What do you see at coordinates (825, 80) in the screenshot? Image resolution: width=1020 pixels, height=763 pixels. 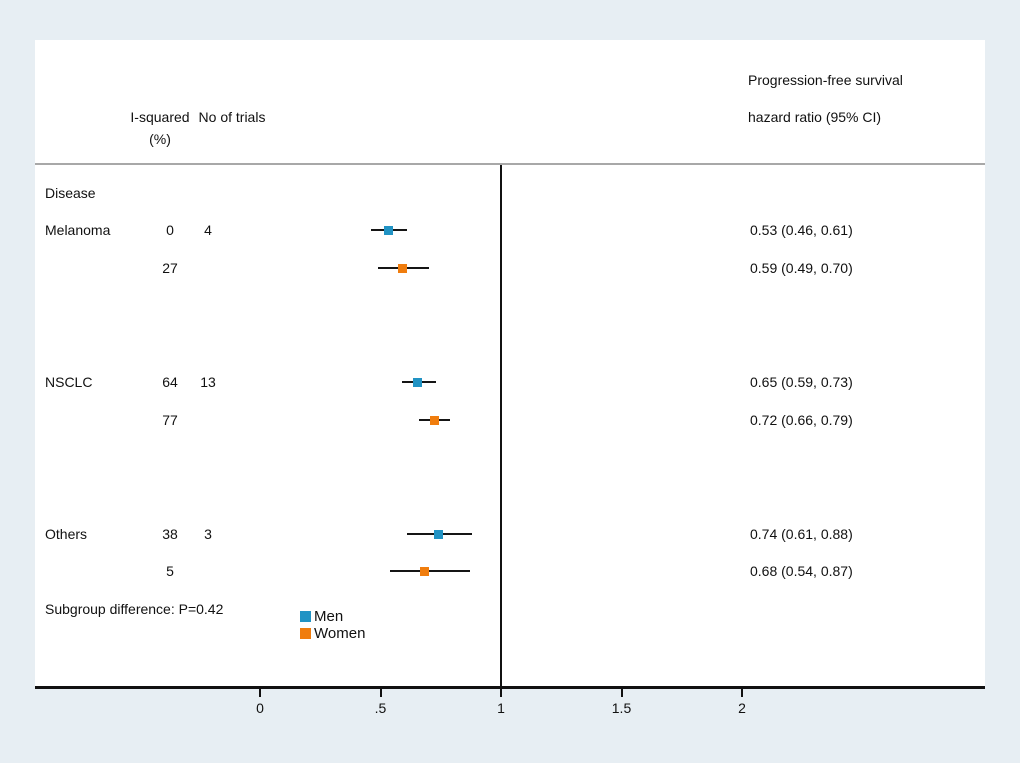 I see `col-header-outcome-line1: Progression-free survival` at bounding box center [825, 80].